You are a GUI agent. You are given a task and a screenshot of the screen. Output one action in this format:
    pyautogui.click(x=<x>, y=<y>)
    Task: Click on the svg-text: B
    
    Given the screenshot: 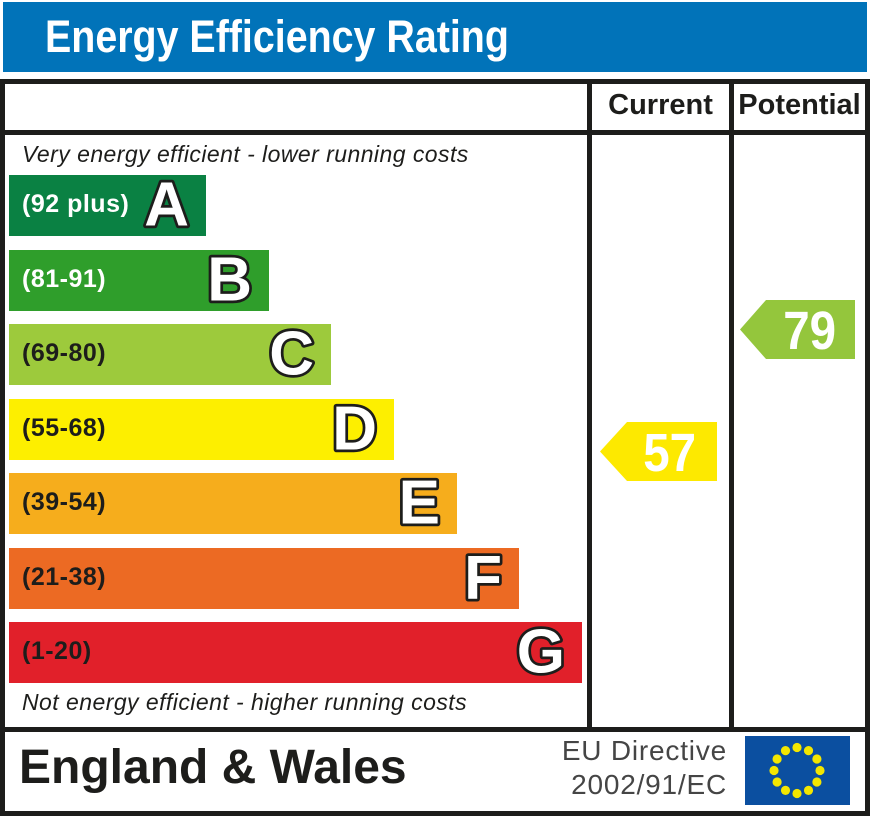 What is the action you would take?
    pyautogui.click(x=229, y=280)
    